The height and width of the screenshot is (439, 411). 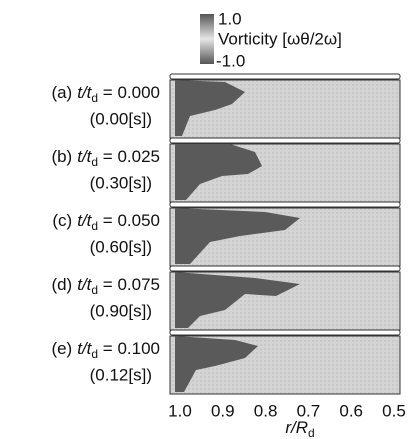 What do you see at coordinates (394, 410) in the screenshot?
I see `x-tick-label: 0.5` at bounding box center [394, 410].